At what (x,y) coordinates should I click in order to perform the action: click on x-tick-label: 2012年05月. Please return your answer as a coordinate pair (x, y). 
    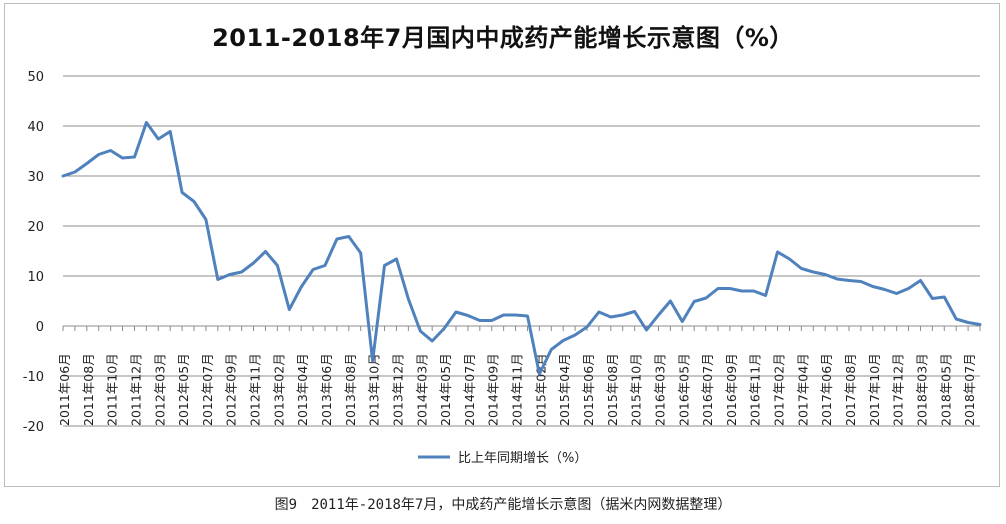
    Looking at the image, I should click on (183, 389).